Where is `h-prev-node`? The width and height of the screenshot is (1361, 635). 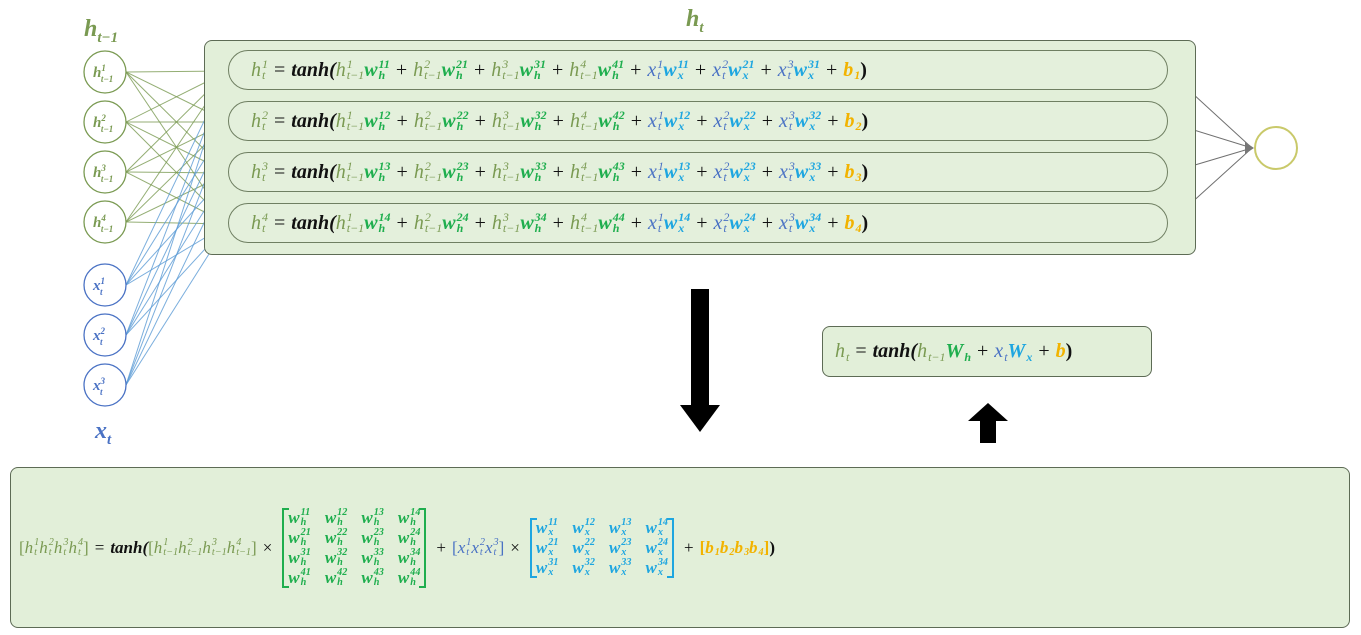 h-prev-node is located at coordinates (105, 172).